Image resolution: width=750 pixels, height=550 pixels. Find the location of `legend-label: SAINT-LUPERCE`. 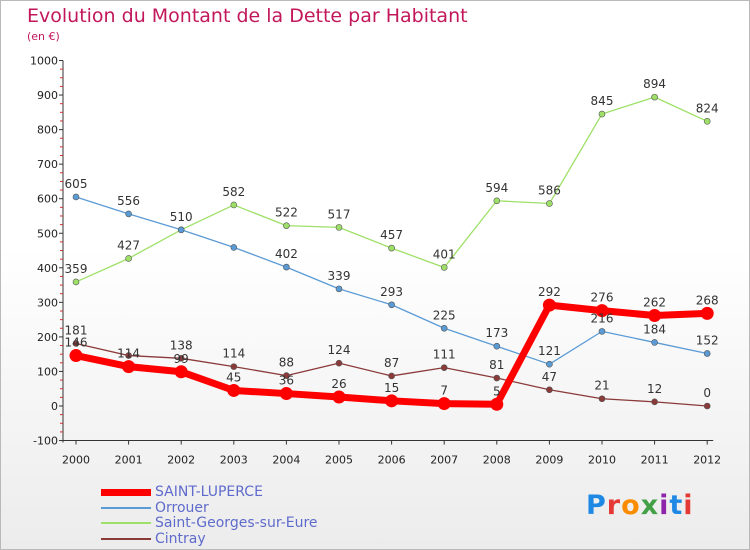

legend-label: SAINT-LUPERCE is located at coordinates (209, 492).